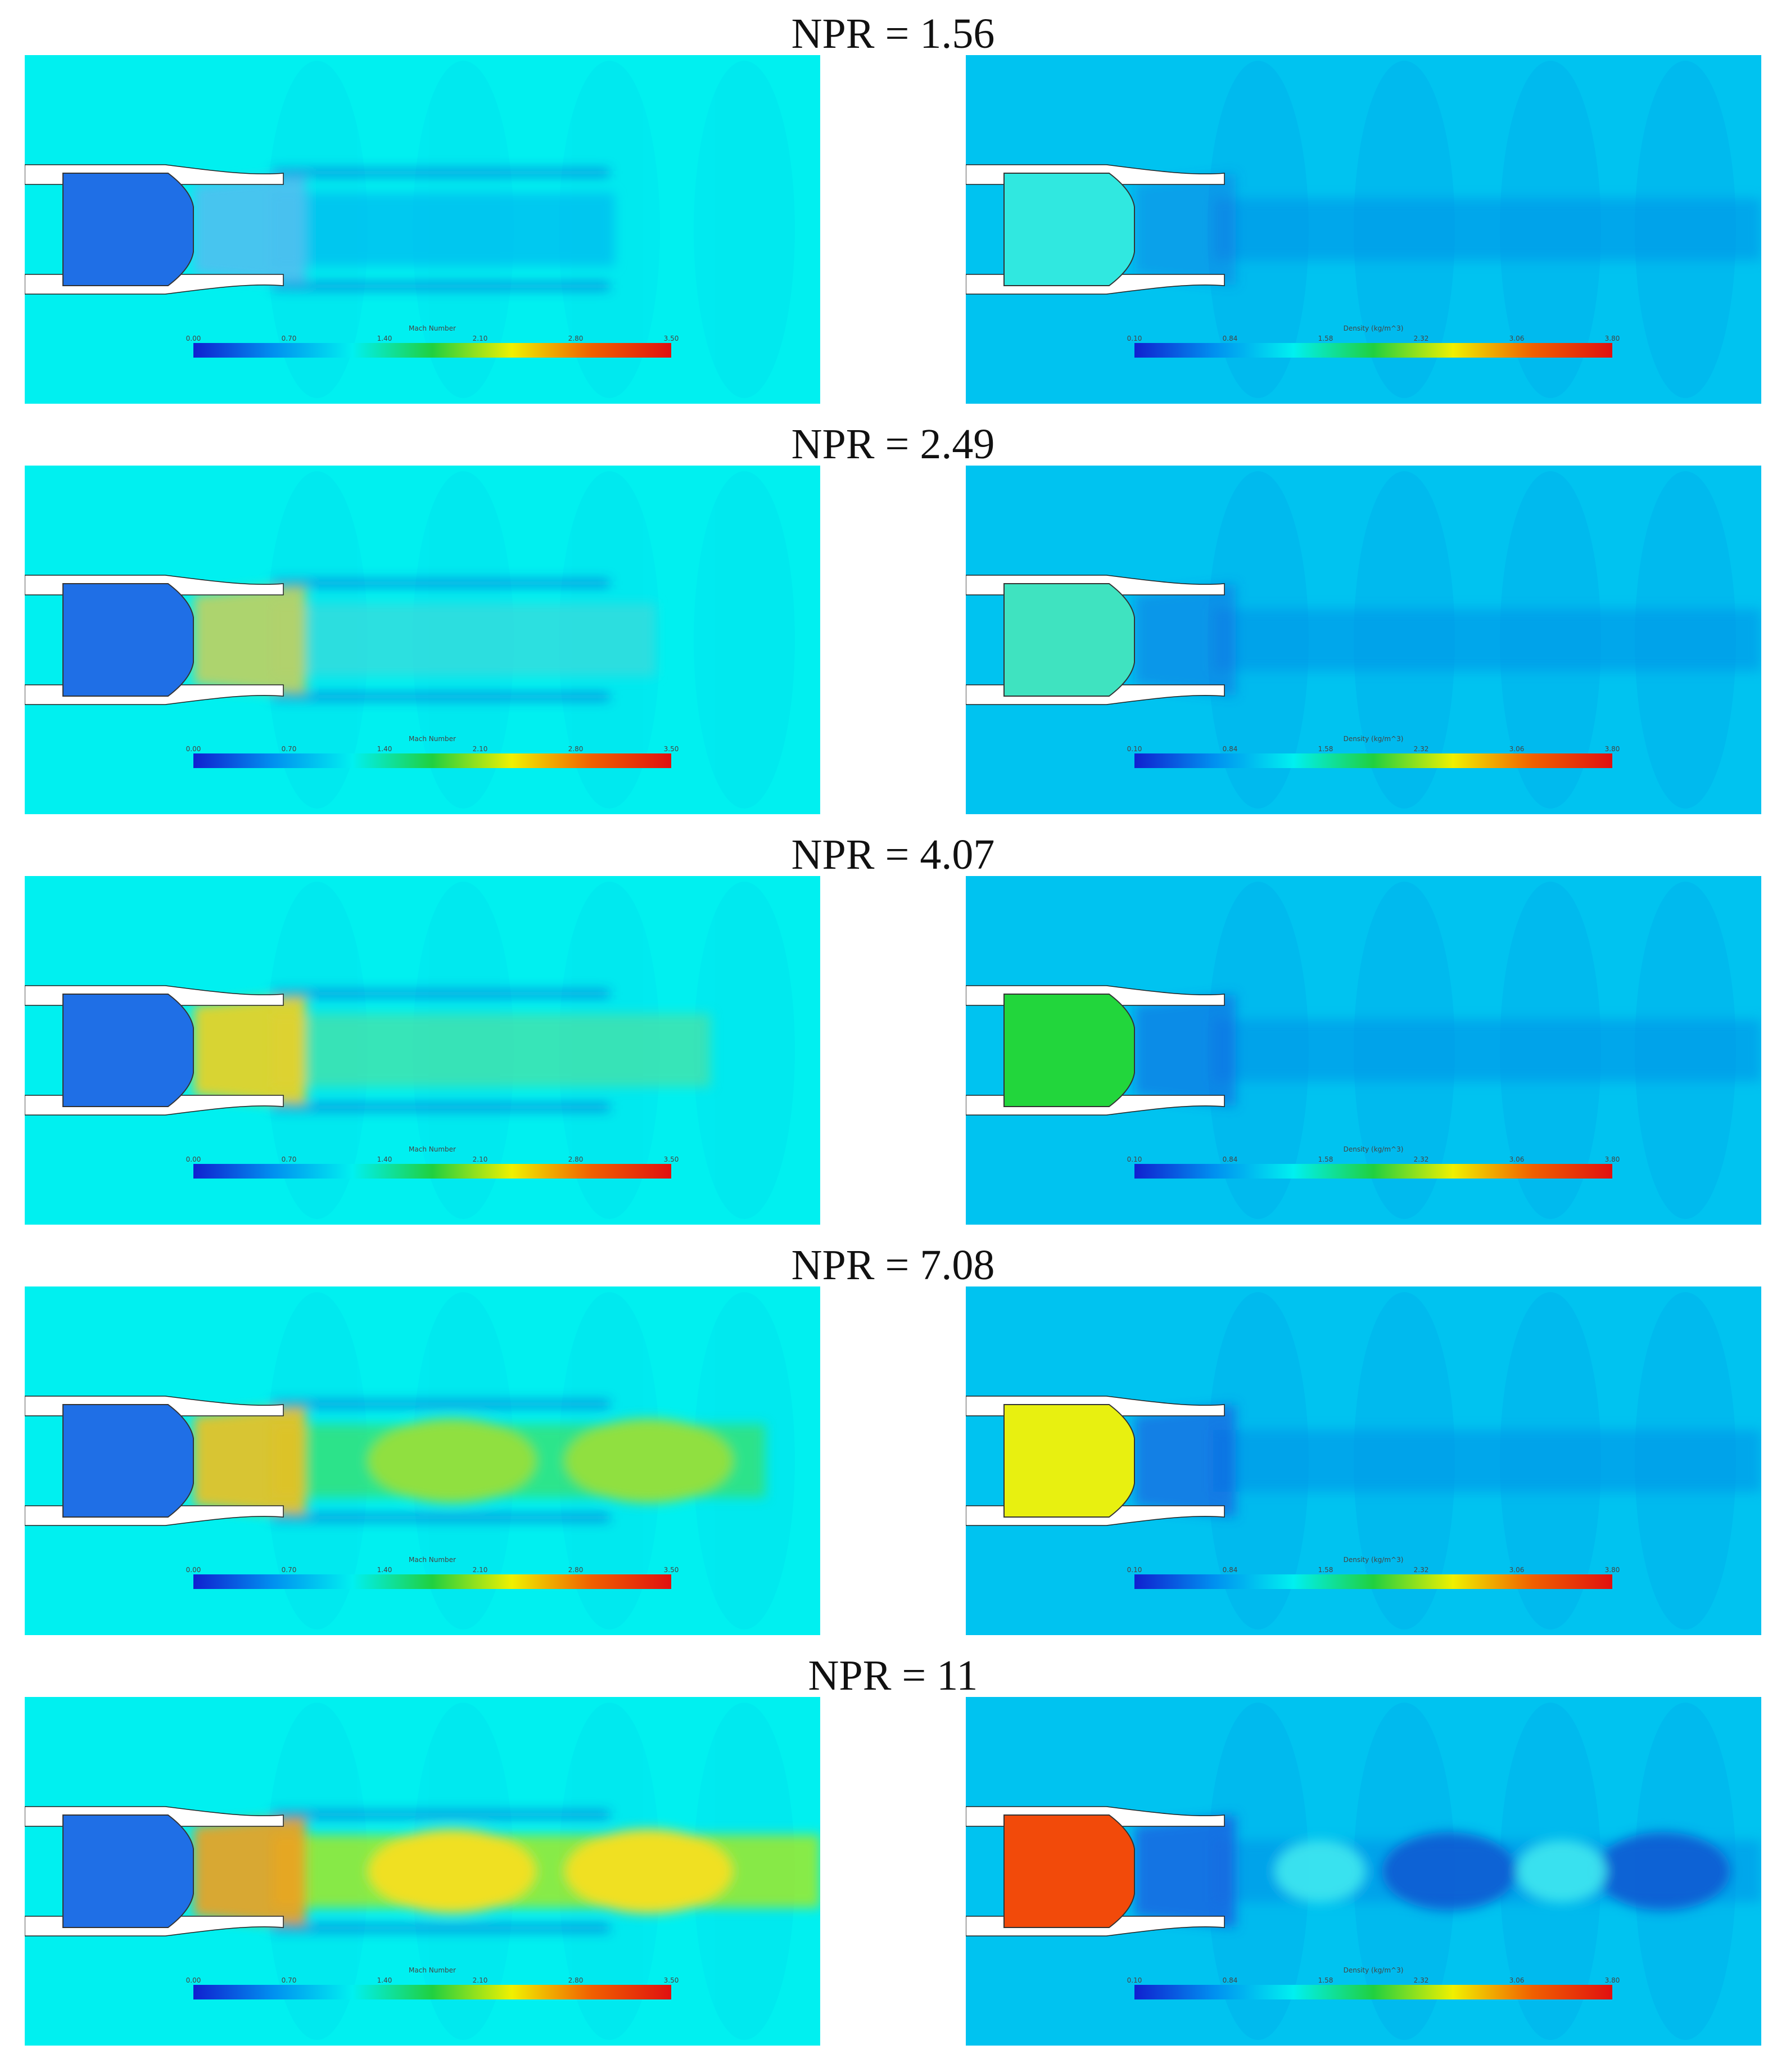  What do you see at coordinates (893, 1675) in the screenshot?
I see `npr-label: NPR = 11` at bounding box center [893, 1675].